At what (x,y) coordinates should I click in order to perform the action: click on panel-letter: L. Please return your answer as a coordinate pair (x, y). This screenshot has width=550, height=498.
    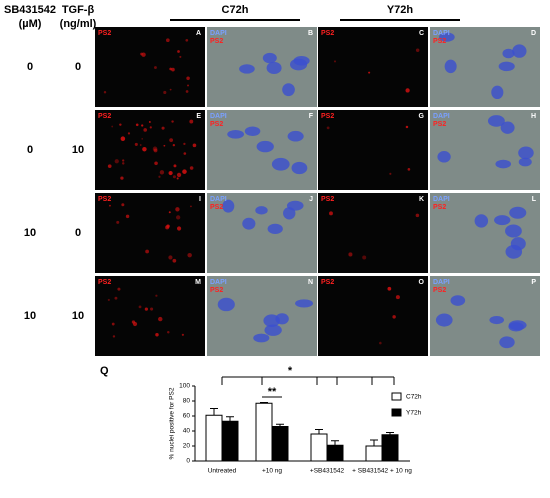
    Looking at the image, I should click on (534, 199).